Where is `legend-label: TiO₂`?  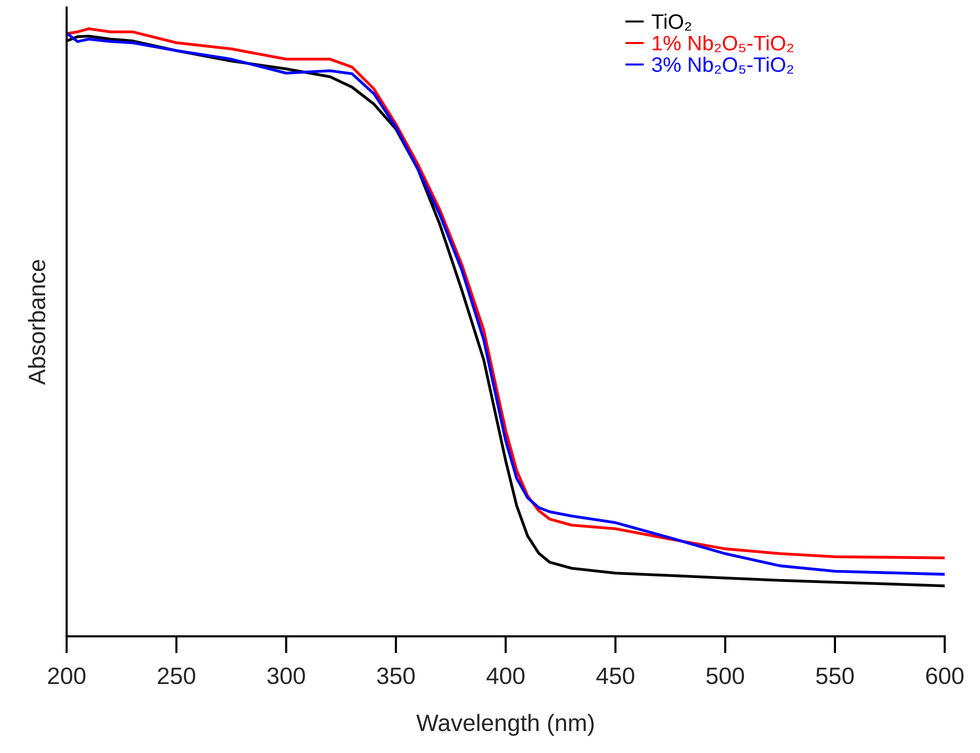
legend-label: TiO₂ is located at coordinates (672, 22).